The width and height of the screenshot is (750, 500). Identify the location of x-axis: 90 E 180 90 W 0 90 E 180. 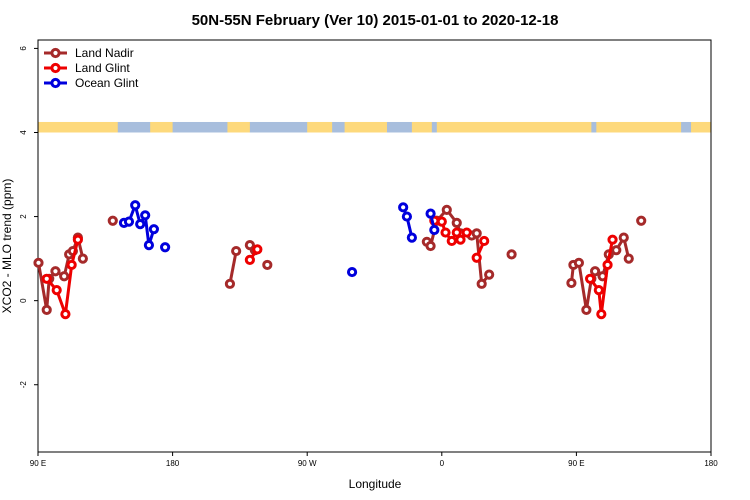
(374, 460).